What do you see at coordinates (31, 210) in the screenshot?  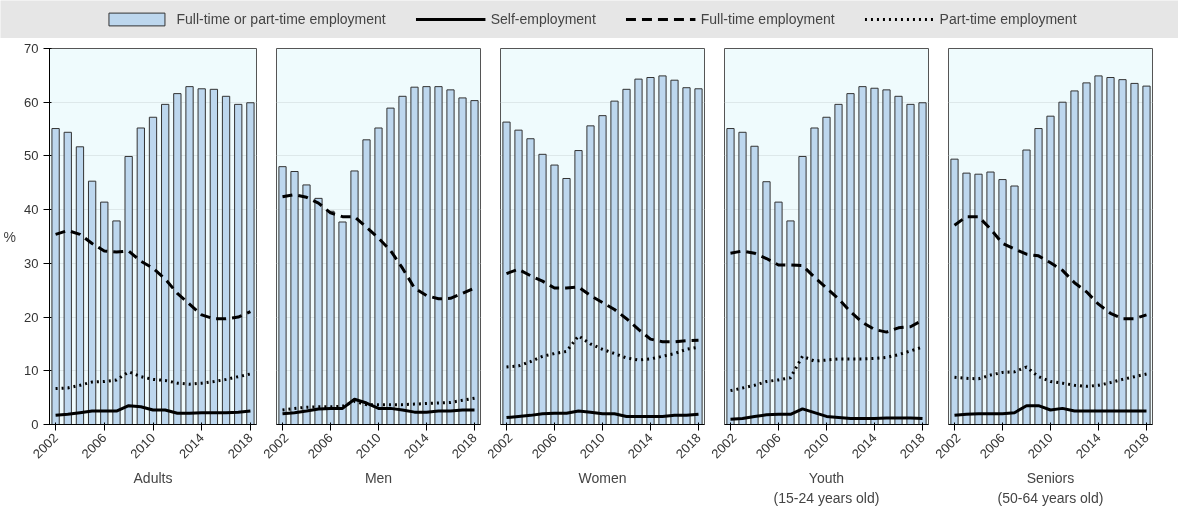 I see `y-tick-label: 40` at bounding box center [31, 210].